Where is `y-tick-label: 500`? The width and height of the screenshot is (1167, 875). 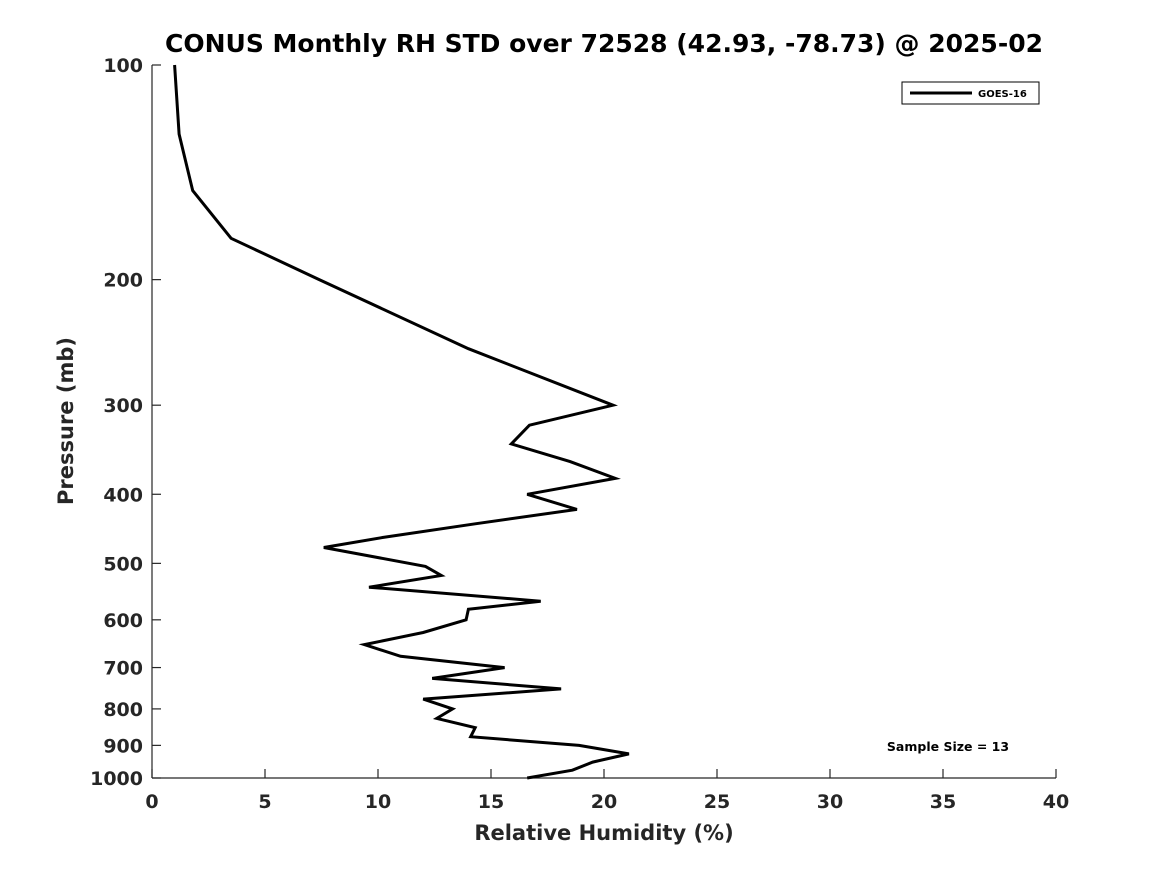
y-tick-label: 500 is located at coordinates (123, 564).